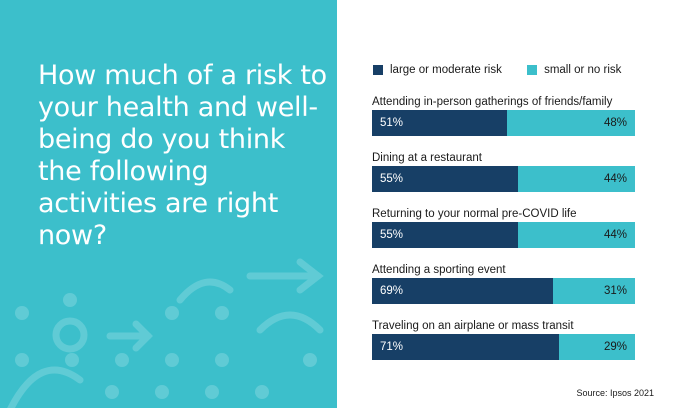 This screenshot has height=408, width=682. I want to click on source-note: Source: Ipsos 2021, so click(615, 393).